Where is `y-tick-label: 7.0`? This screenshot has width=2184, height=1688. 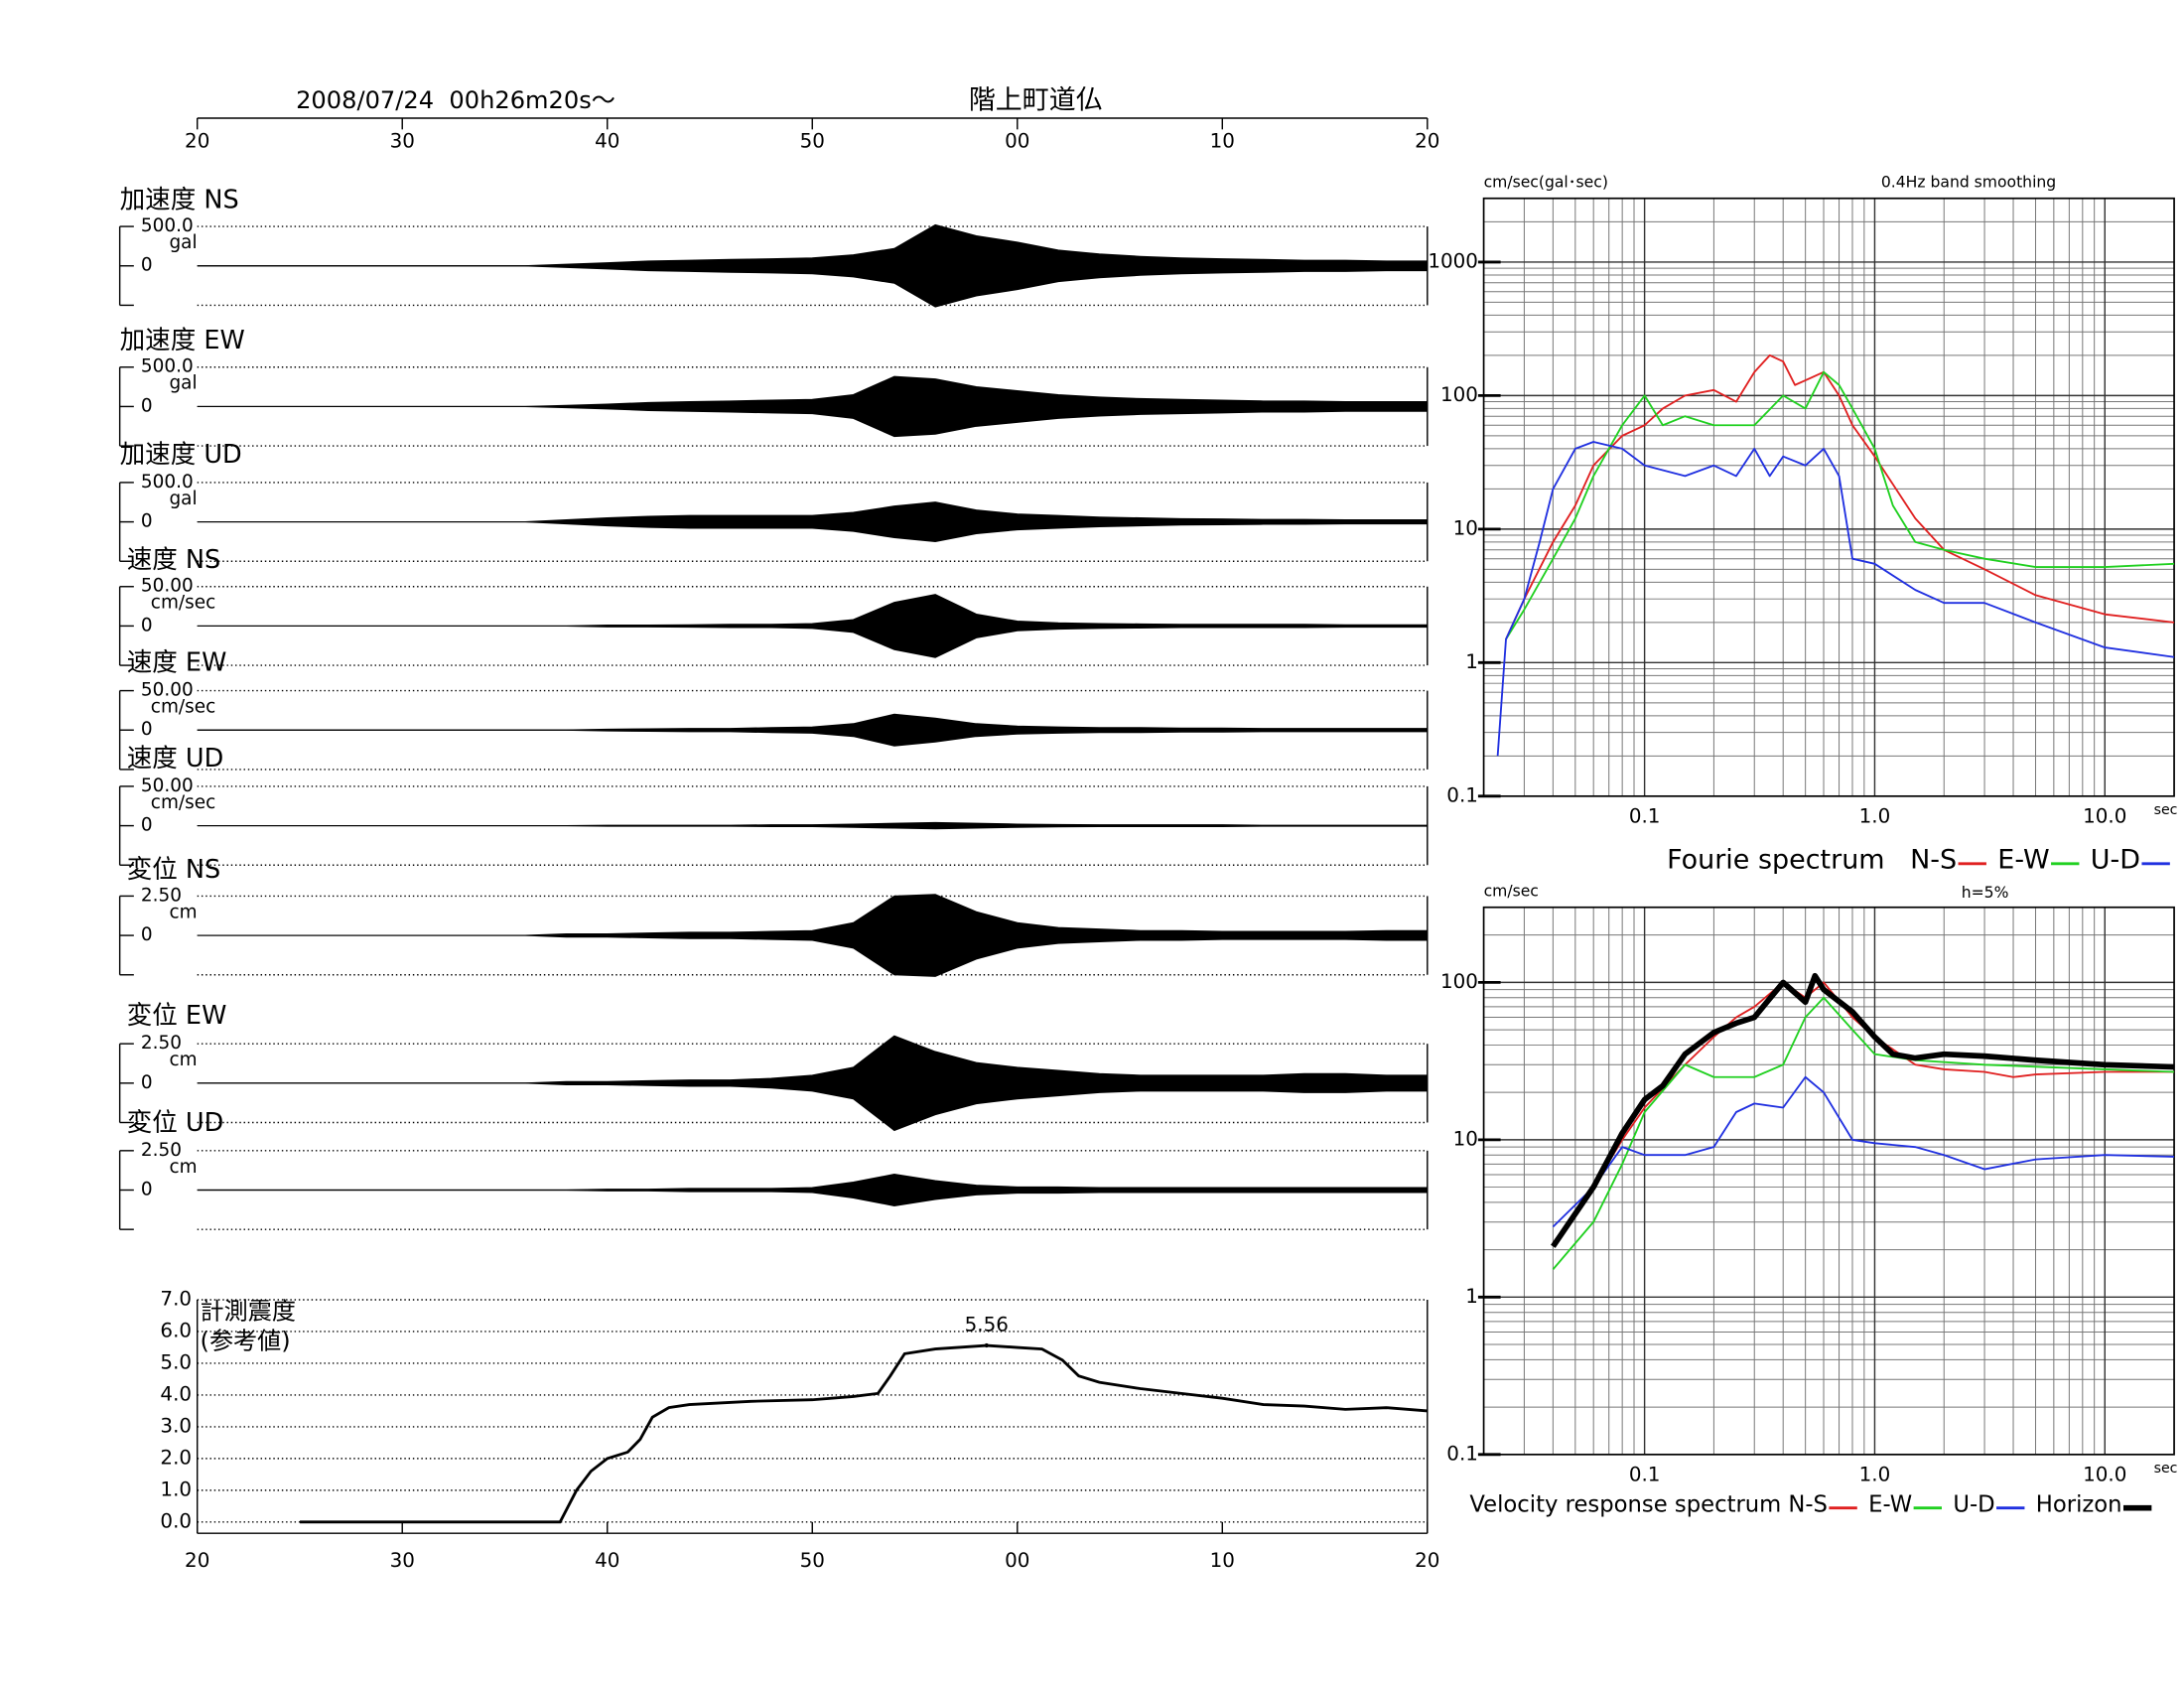 y-tick-label: 7.0 is located at coordinates (176, 1299).